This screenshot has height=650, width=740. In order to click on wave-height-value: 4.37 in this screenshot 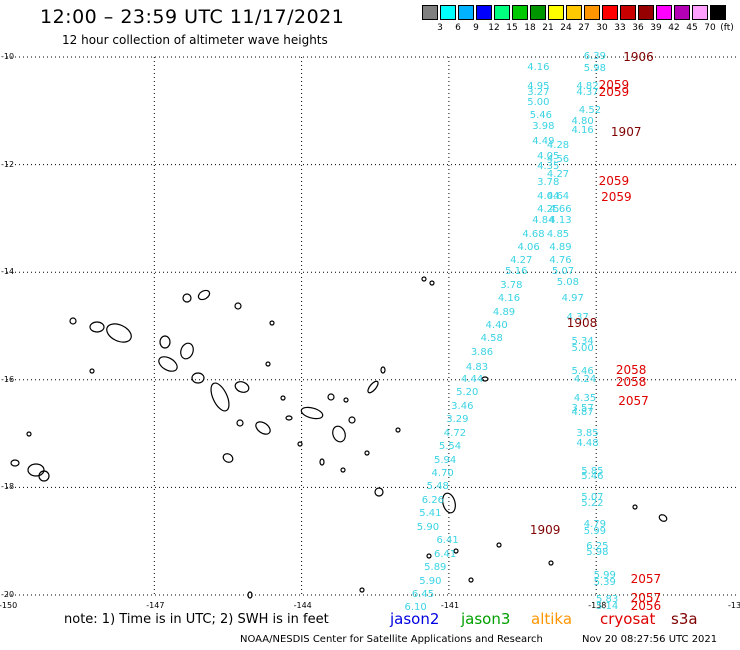, I will do `click(587, 93)`.